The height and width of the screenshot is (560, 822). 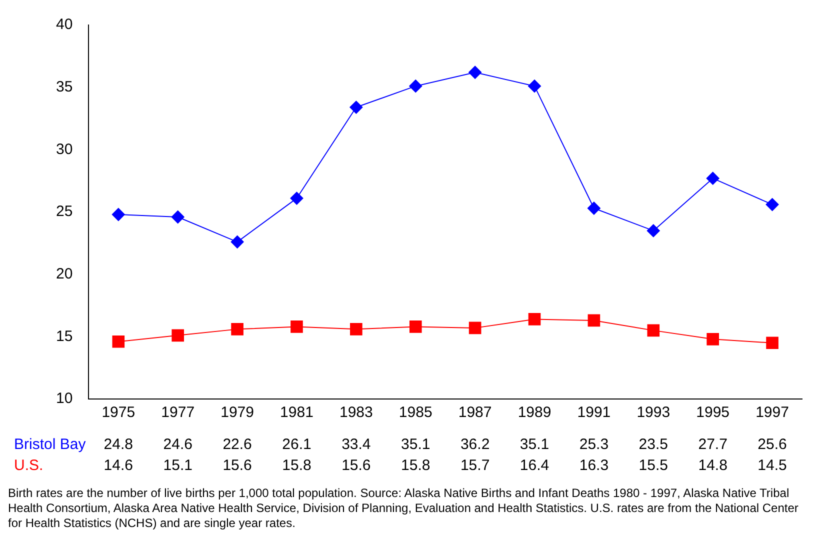 I want to click on x-tick-label: 1997, so click(x=772, y=413).